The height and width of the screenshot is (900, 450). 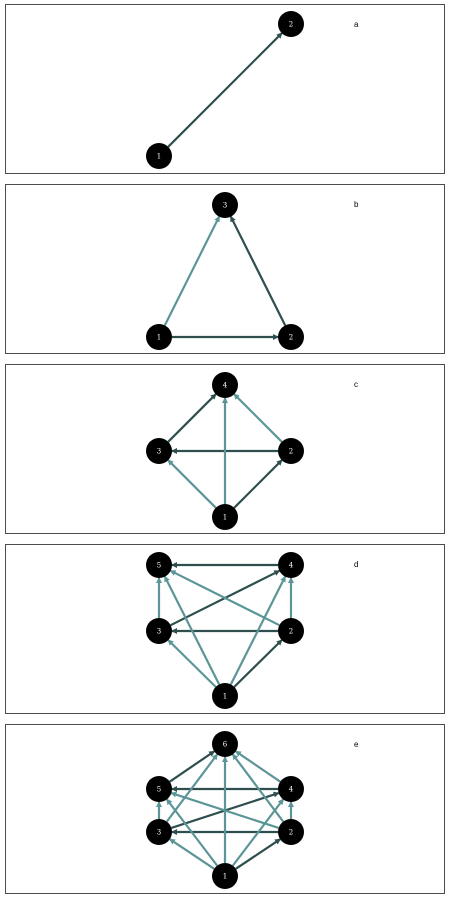 What do you see at coordinates (356, 24) in the screenshot?
I see `panel-label-a: a` at bounding box center [356, 24].